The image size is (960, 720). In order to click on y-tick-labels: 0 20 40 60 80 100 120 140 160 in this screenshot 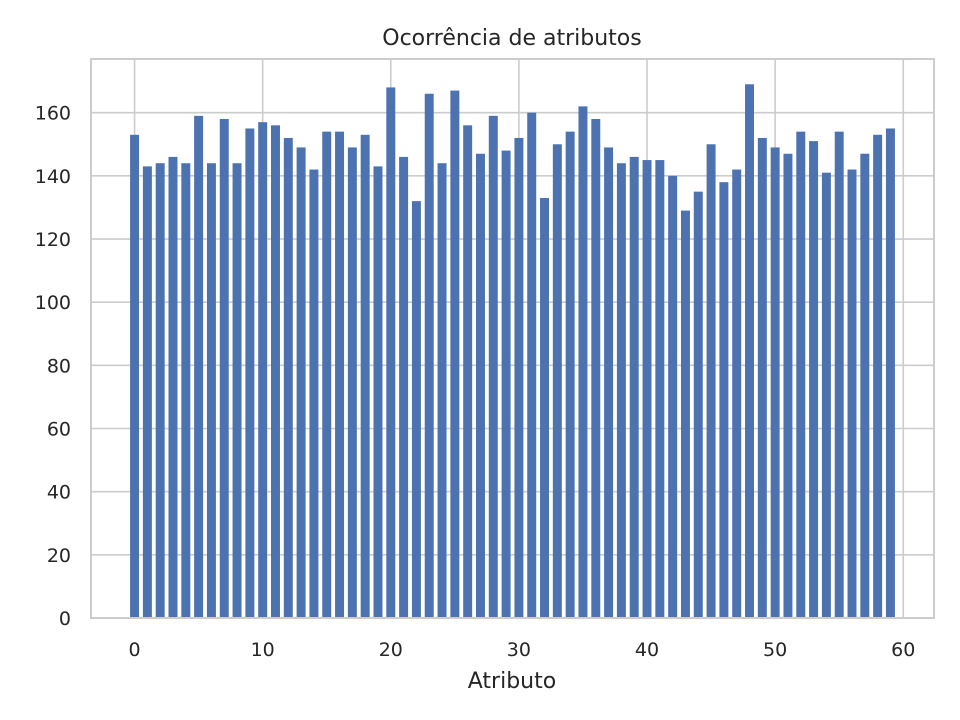, I will do `click(53, 366)`.